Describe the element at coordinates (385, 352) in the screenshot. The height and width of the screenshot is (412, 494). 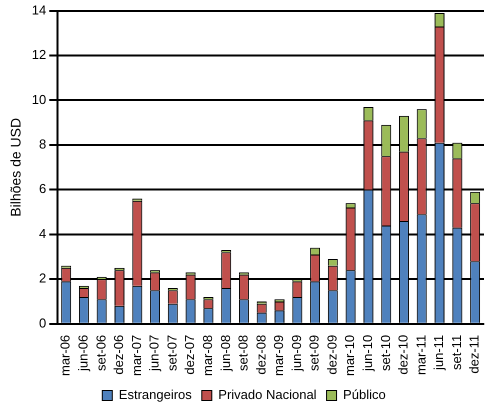
I see `x-tick-label: set-10` at that location.